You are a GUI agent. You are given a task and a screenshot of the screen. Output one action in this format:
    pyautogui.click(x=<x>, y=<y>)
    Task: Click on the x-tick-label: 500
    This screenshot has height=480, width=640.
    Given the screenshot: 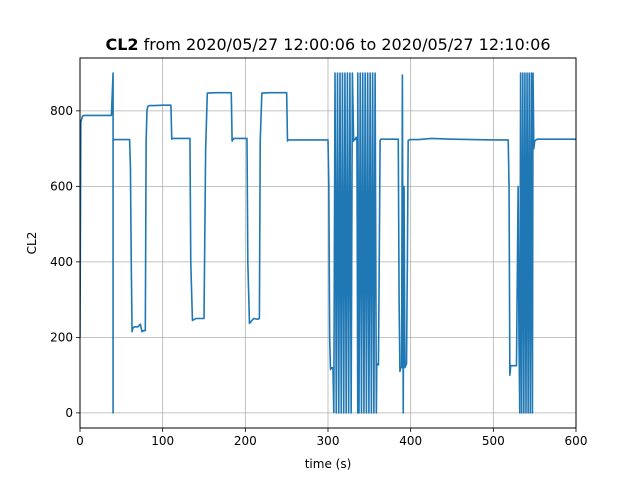 What is the action you would take?
    pyautogui.click(x=493, y=441)
    